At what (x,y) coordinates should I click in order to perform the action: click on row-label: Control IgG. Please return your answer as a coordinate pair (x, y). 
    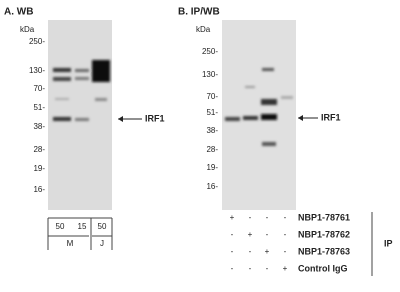
    Looking at the image, I should click on (323, 268).